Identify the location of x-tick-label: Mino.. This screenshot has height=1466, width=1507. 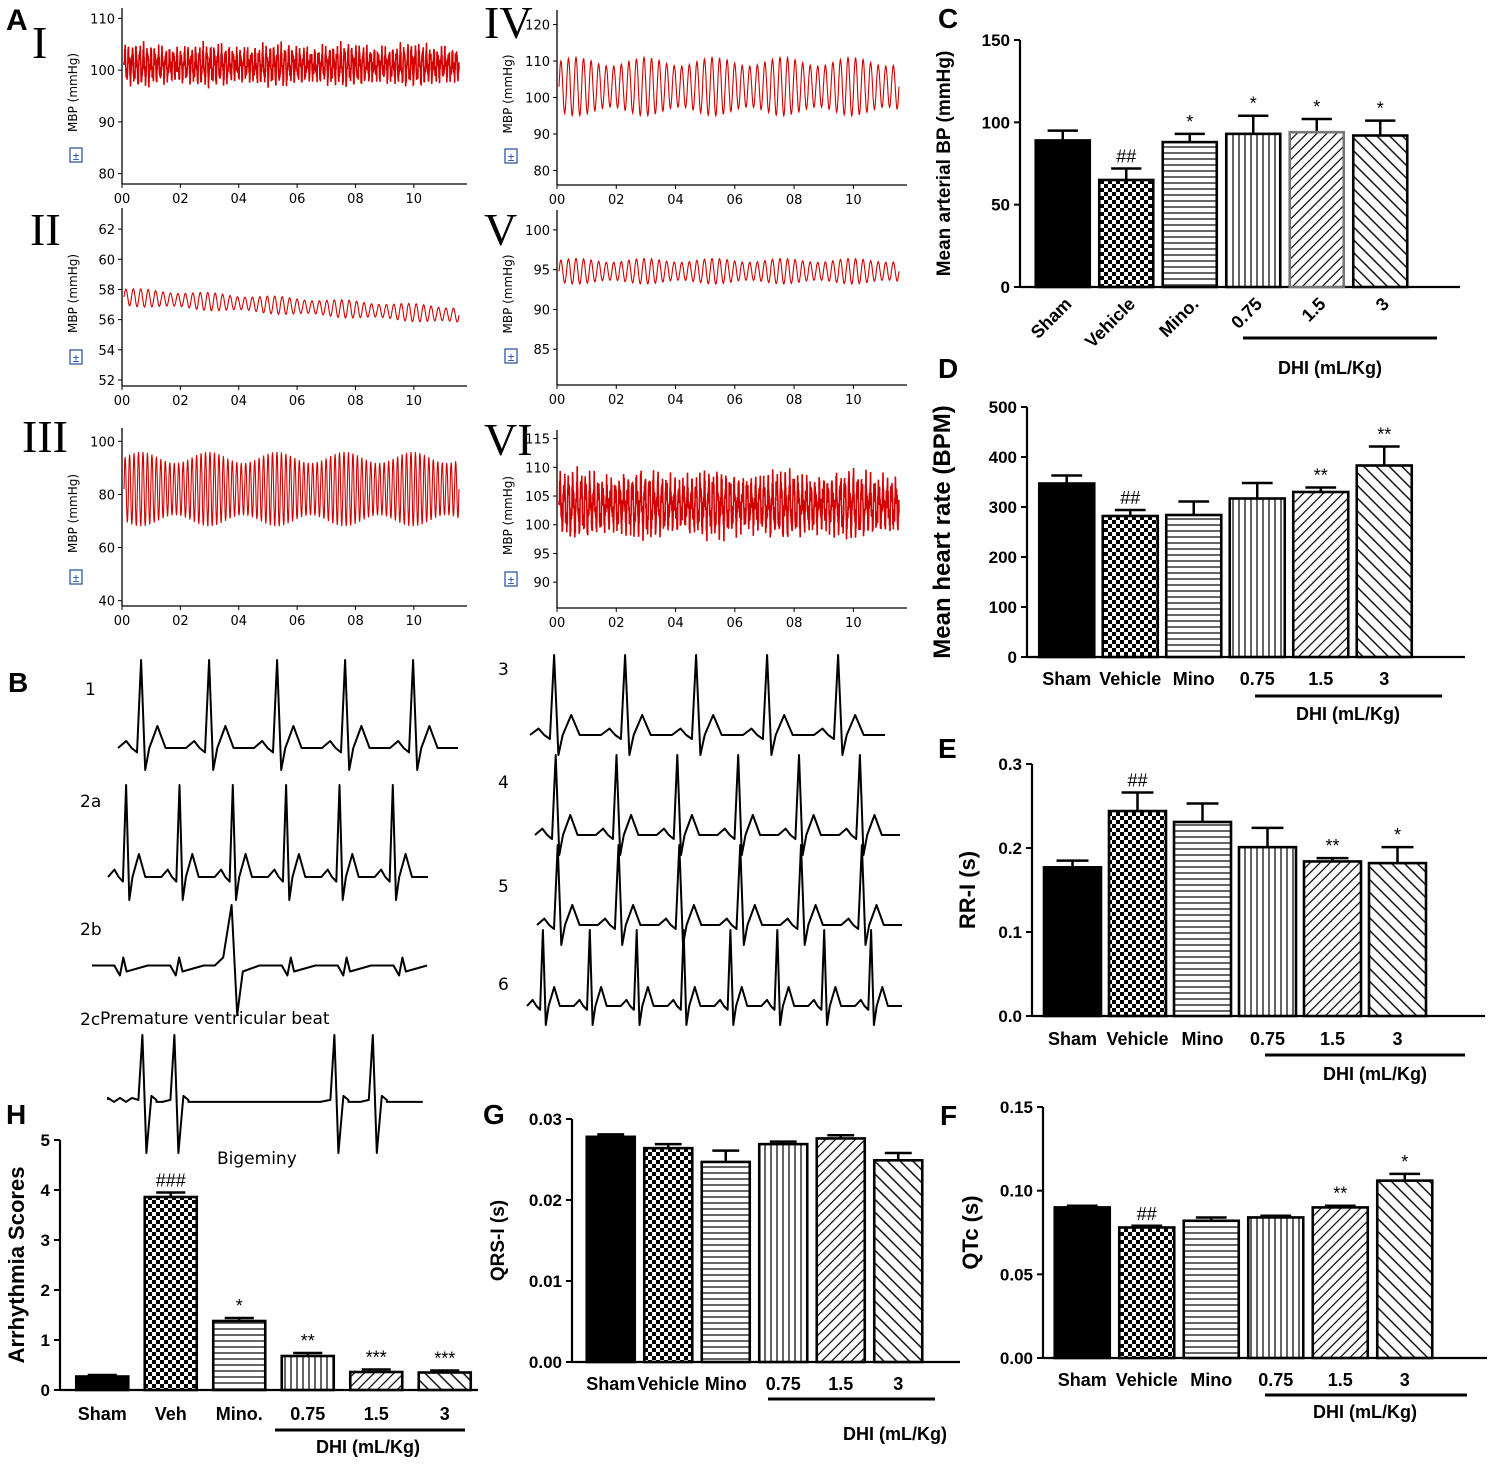
(1178, 317).